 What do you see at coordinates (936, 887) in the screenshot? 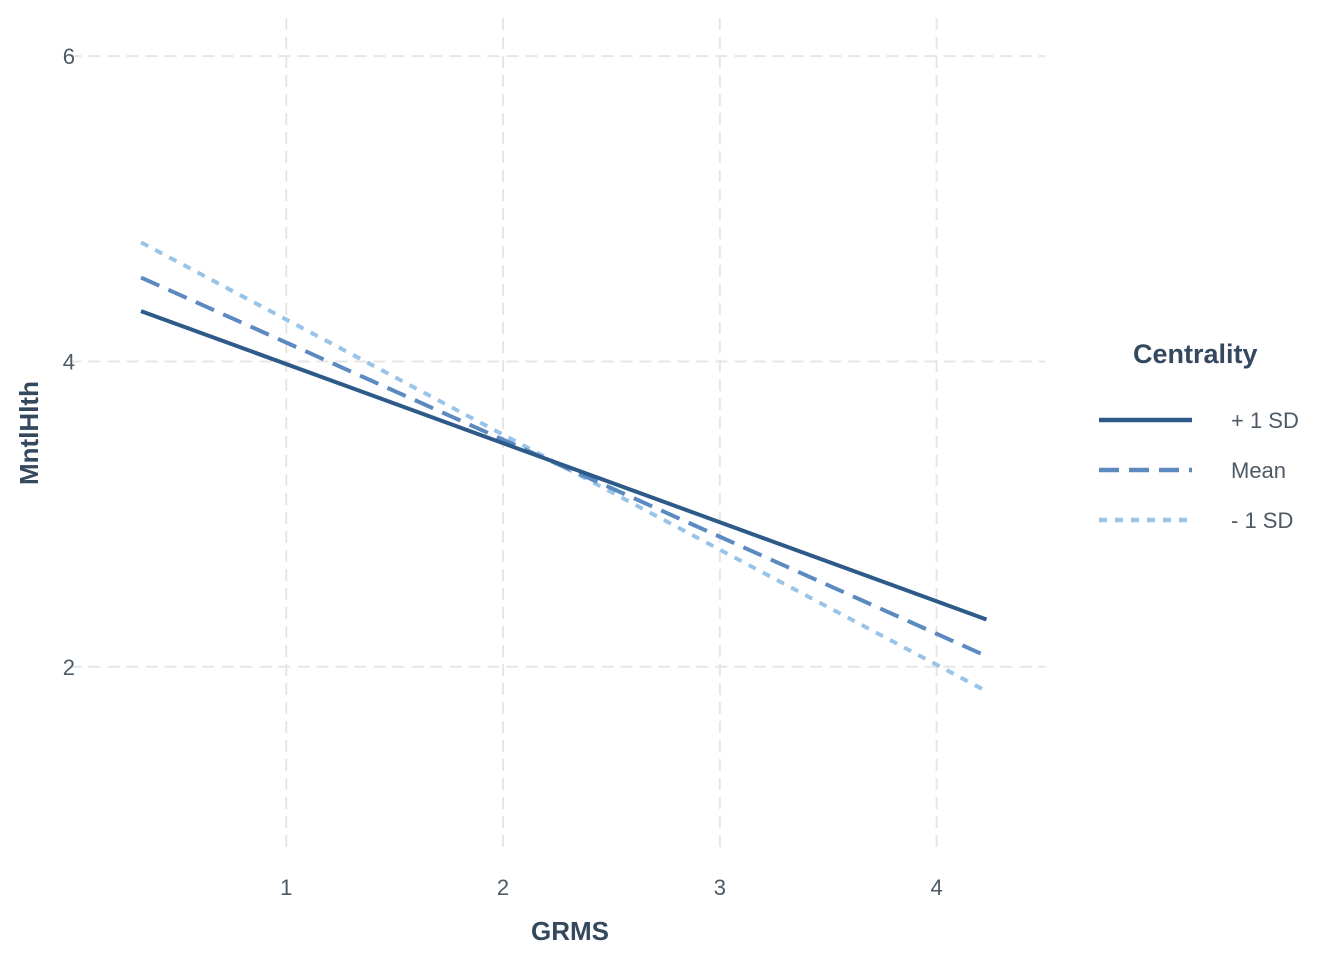
I see `x-tick-label: 4` at bounding box center [936, 887].